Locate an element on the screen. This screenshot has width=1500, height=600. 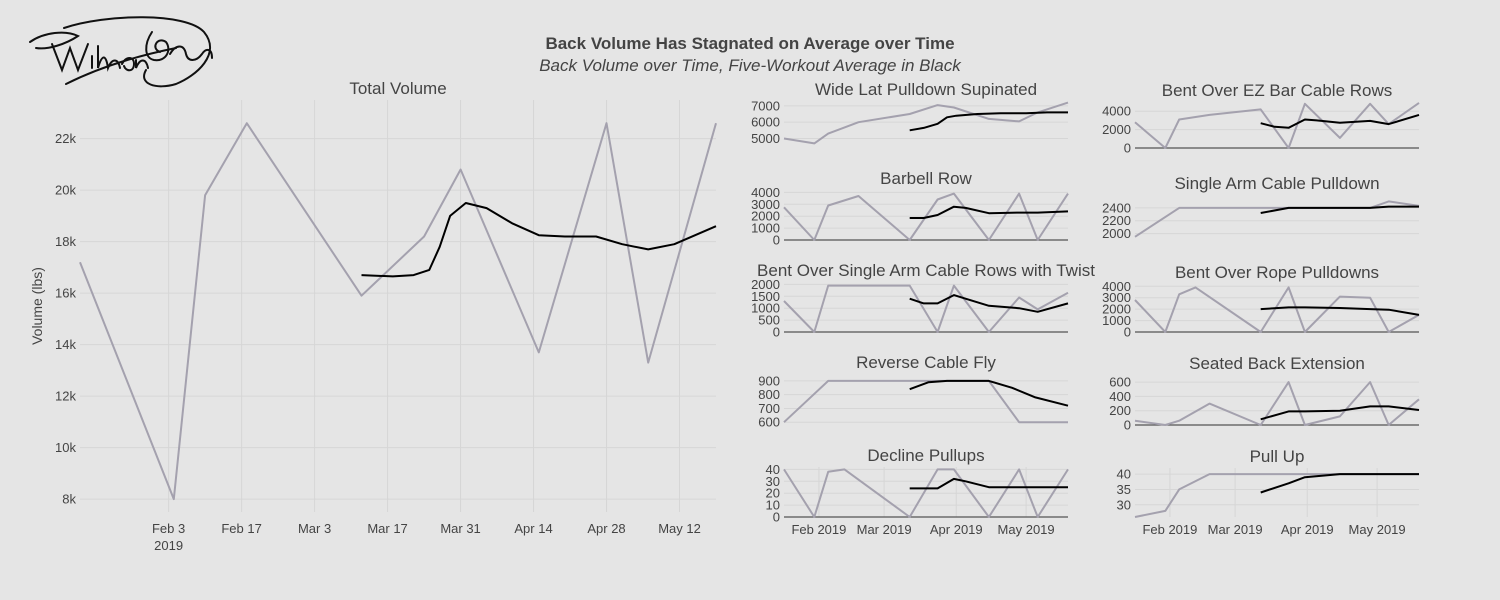
y-tick-label: 200 is located at coordinates (1120, 410).